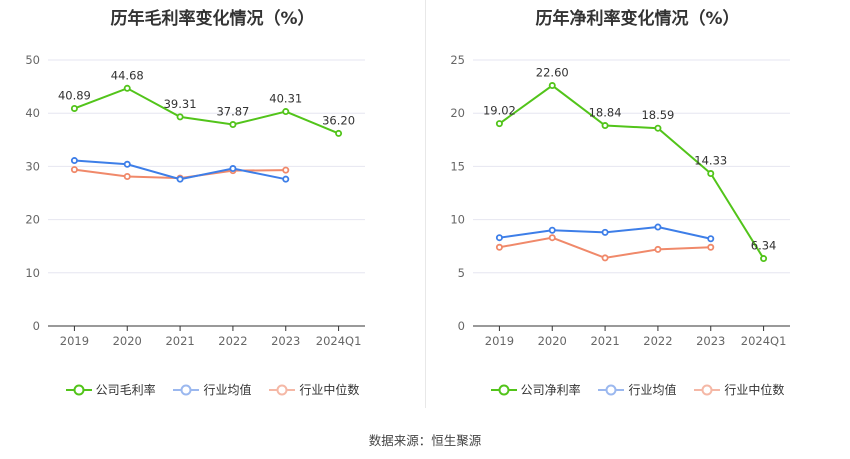  What do you see at coordinates (657, 115) in the screenshot?
I see `data-label: 18.59` at bounding box center [657, 115].